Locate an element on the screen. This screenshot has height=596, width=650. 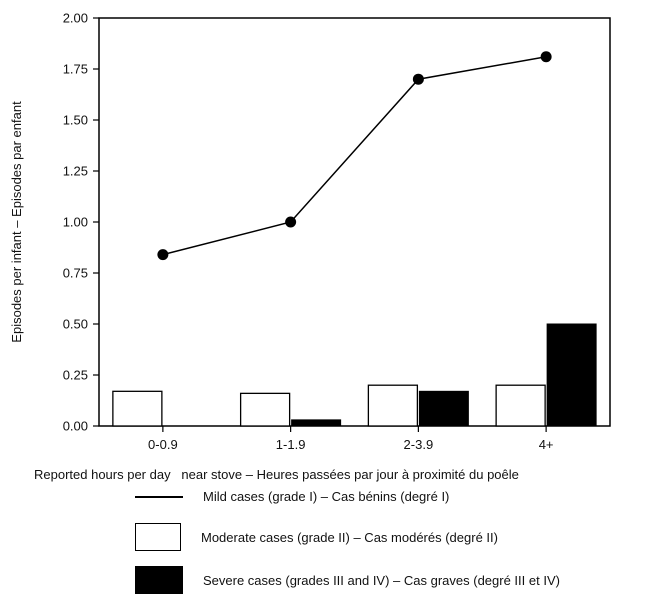
x-tick-label: 2-3.9 is located at coordinates (419, 444).